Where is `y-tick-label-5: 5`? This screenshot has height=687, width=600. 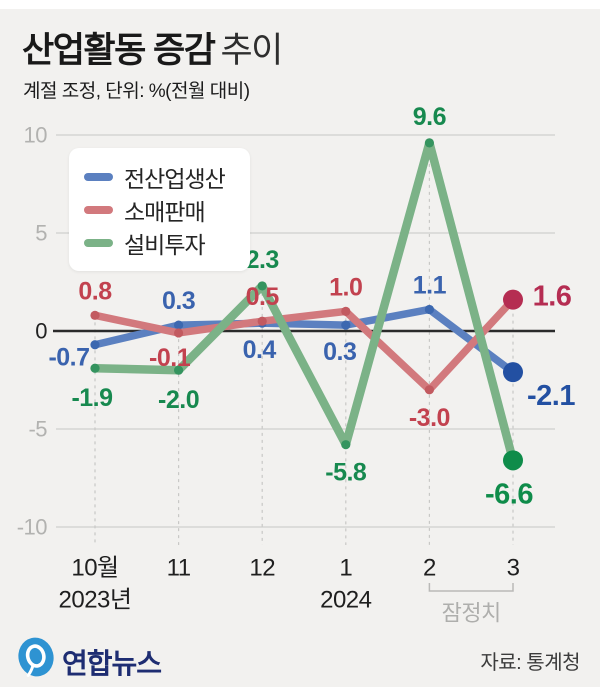
y-tick-label-5: 5 is located at coordinates (41, 233).